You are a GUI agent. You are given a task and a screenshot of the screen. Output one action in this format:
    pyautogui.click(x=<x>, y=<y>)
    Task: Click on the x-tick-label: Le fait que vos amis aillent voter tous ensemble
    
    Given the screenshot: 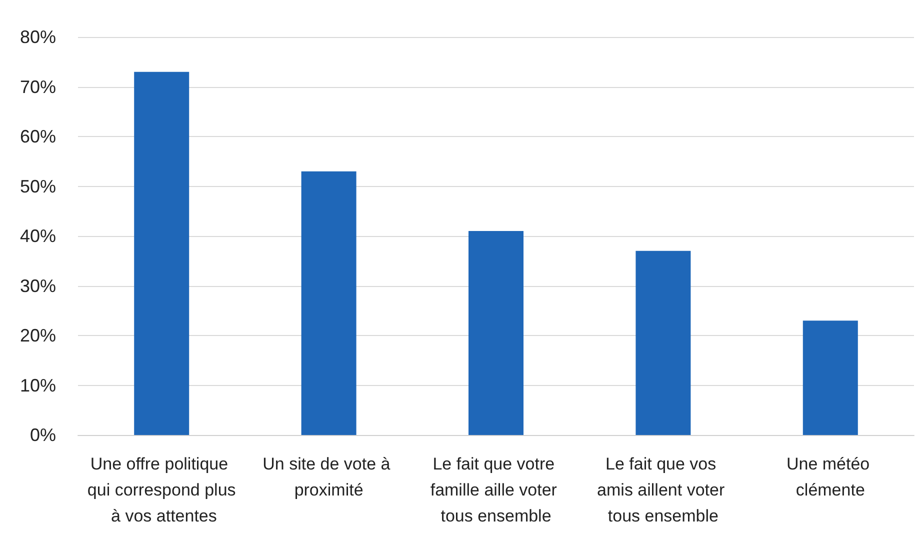 What is the action you would take?
    pyautogui.click(x=663, y=490)
    